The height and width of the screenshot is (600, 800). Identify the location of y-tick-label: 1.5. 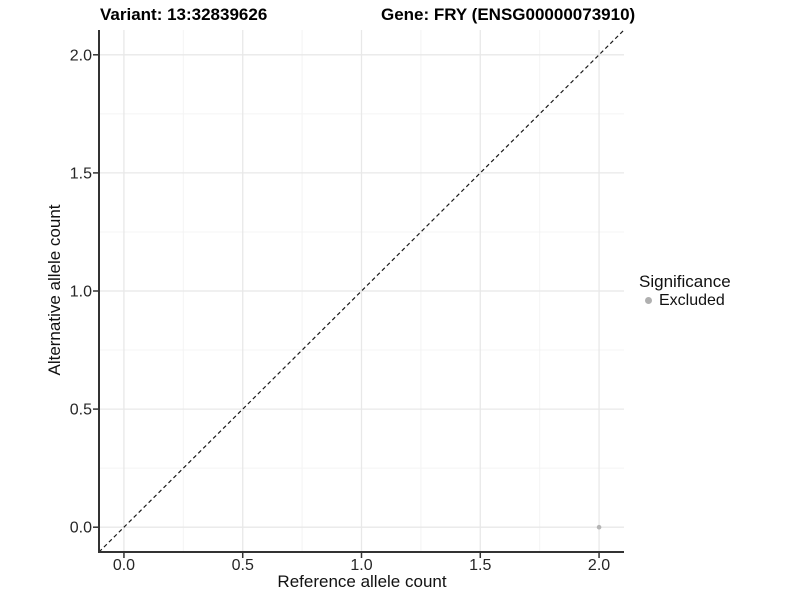
(81, 173).